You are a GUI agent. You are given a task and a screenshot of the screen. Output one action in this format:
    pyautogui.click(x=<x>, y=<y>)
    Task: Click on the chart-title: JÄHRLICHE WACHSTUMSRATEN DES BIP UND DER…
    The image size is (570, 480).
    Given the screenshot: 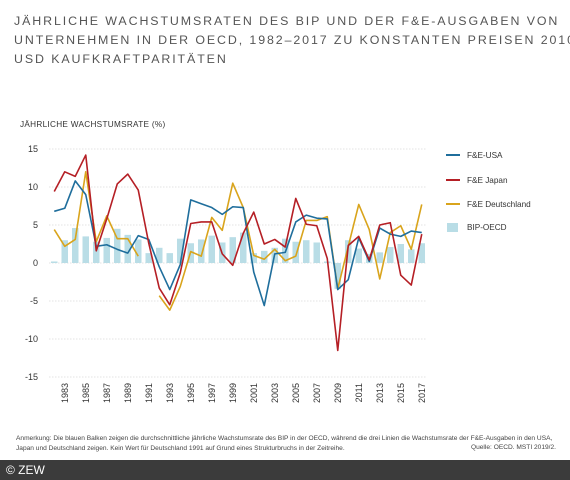 What is the action you would take?
    pyautogui.click(x=292, y=40)
    